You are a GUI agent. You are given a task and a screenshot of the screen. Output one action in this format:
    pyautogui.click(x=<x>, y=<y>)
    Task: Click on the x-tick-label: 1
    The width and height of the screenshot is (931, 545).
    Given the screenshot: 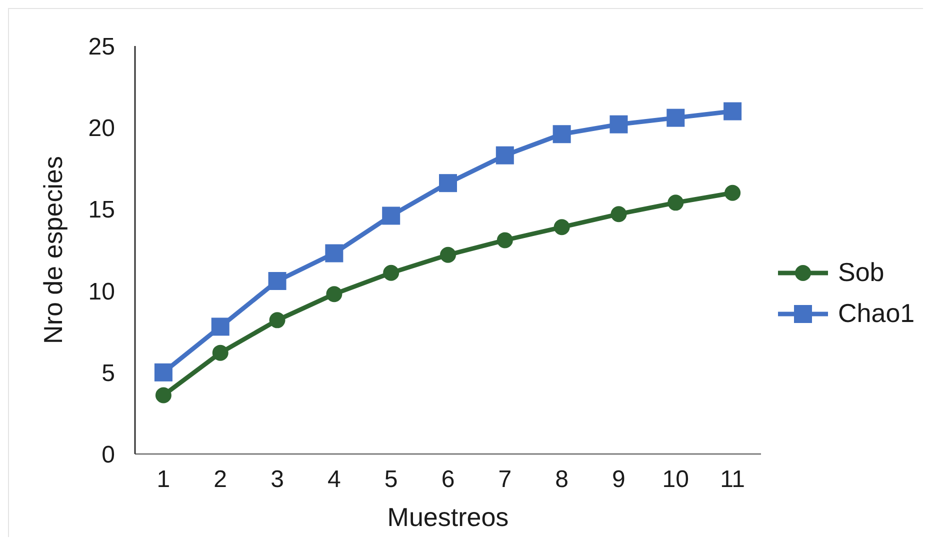 What is the action you would take?
    pyautogui.click(x=163, y=480)
    